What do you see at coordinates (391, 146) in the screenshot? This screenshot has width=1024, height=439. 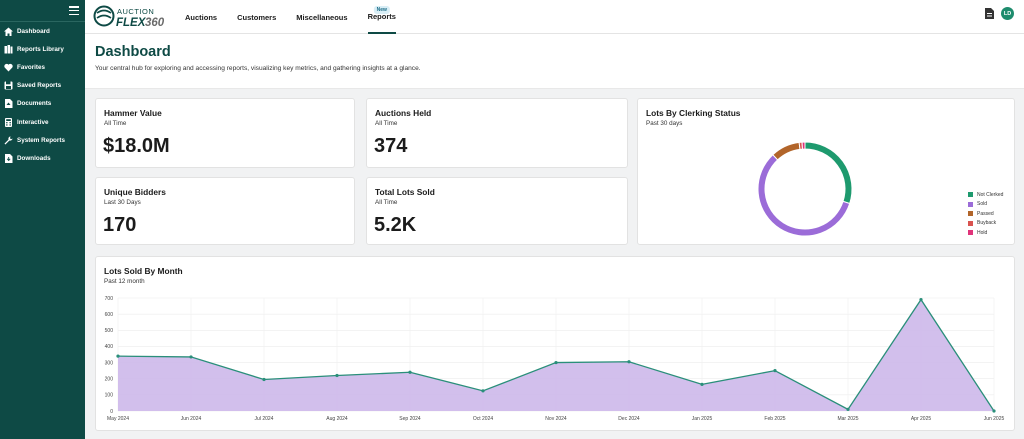 I see `kpi-value: 374` at bounding box center [391, 146].